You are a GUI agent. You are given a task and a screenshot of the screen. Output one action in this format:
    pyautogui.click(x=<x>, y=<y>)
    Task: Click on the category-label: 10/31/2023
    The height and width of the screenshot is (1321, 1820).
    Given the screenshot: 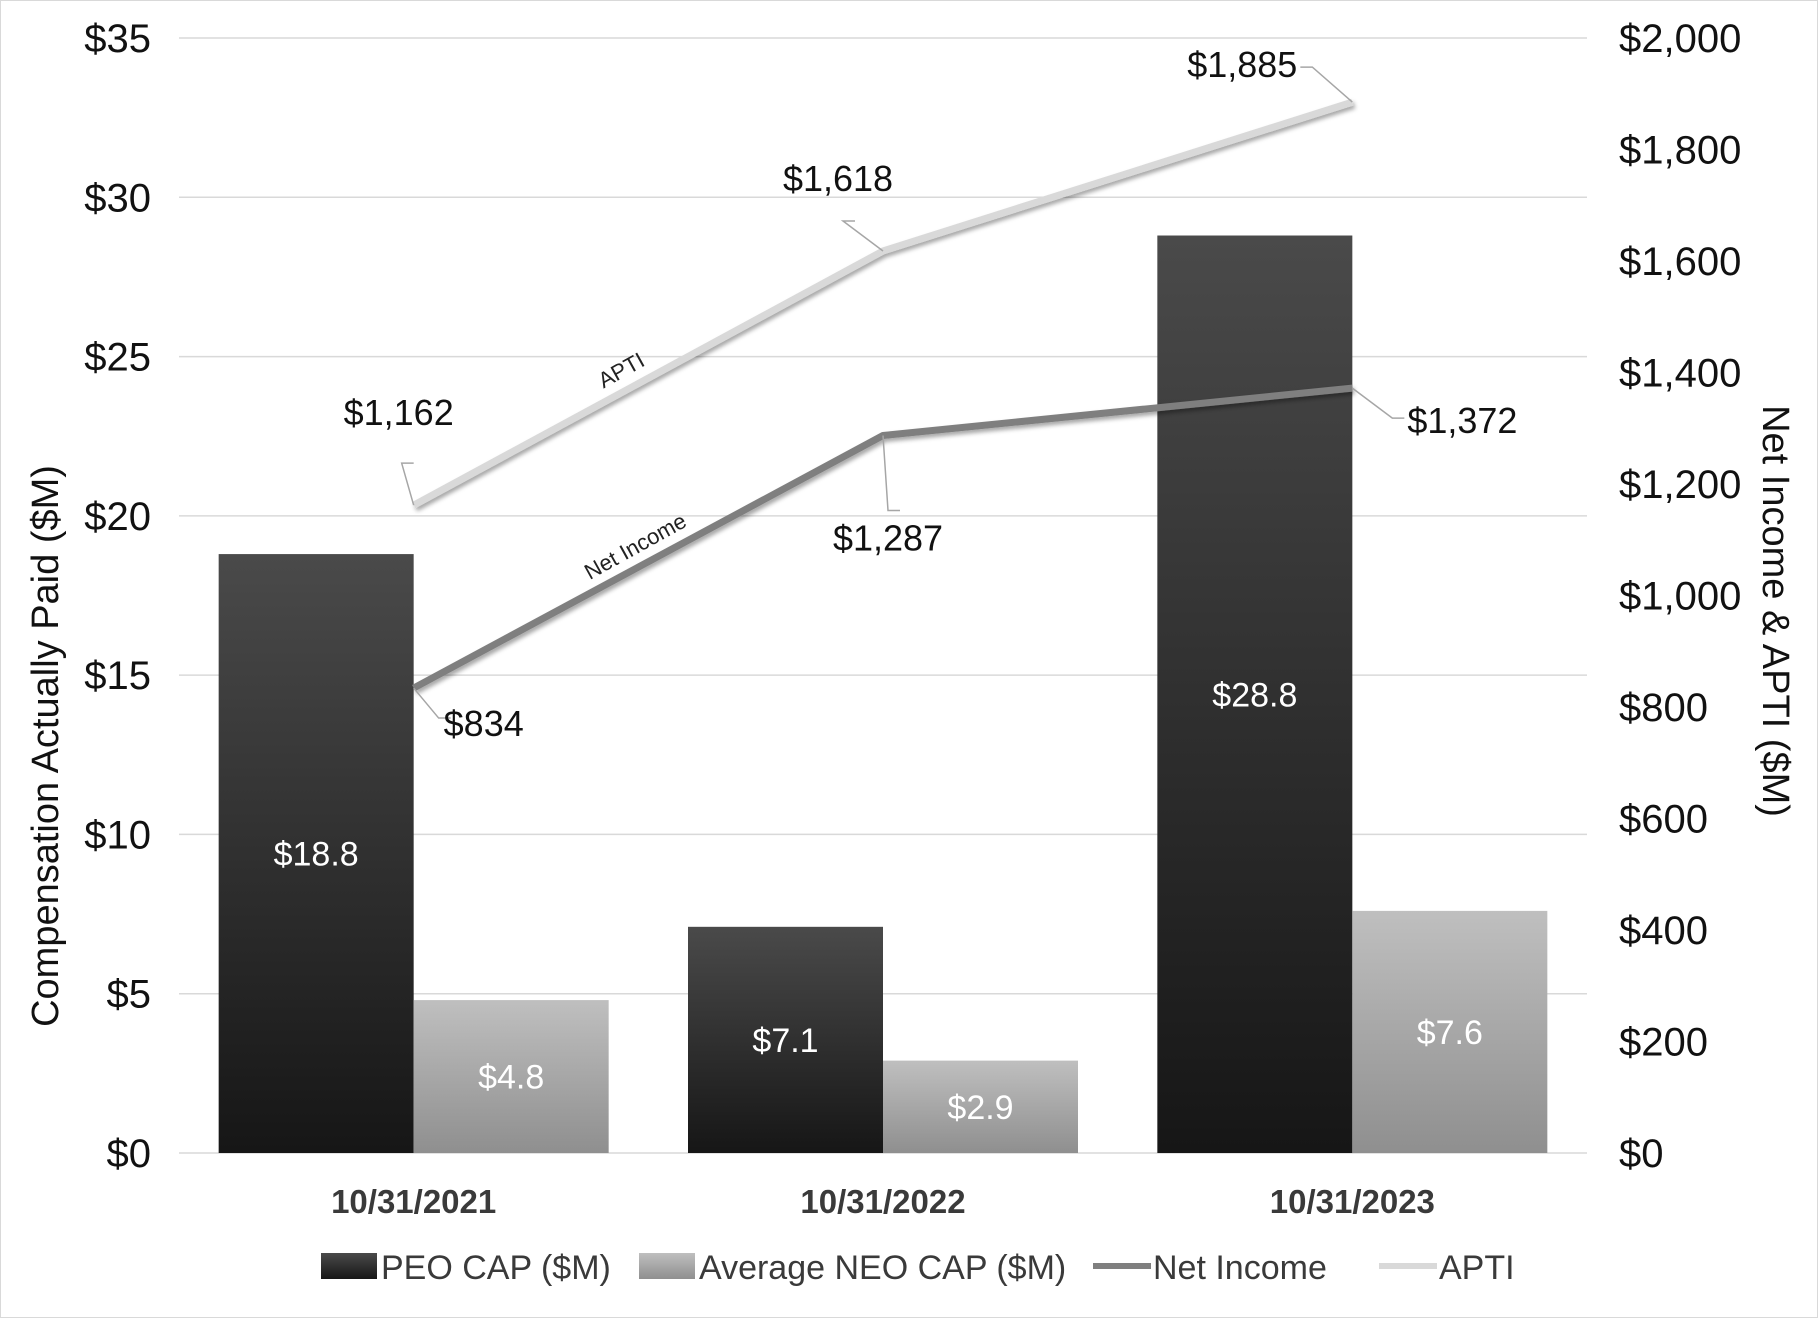 What is the action you would take?
    pyautogui.click(x=1352, y=1201)
    